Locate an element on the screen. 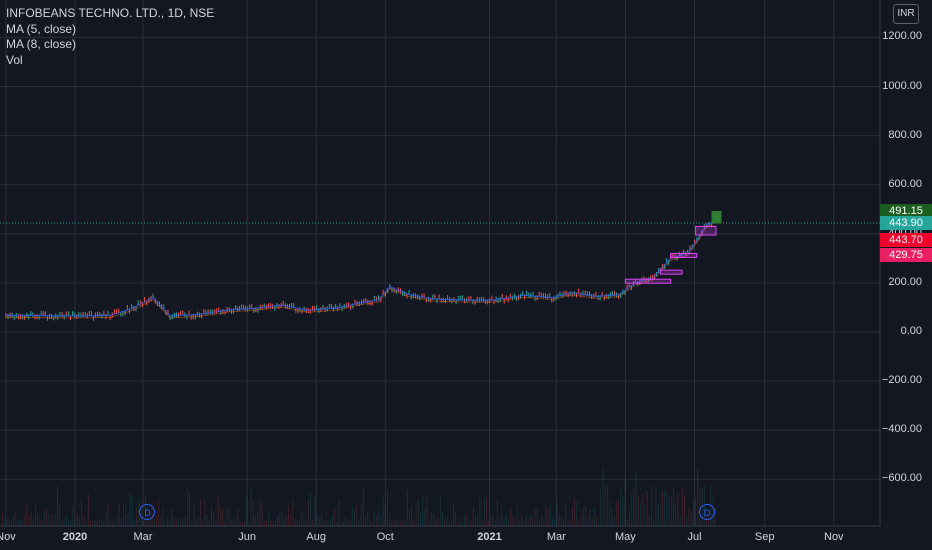 This screenshot has height=550, width=932. currency-button: INR is located at coordinates (906, 14).